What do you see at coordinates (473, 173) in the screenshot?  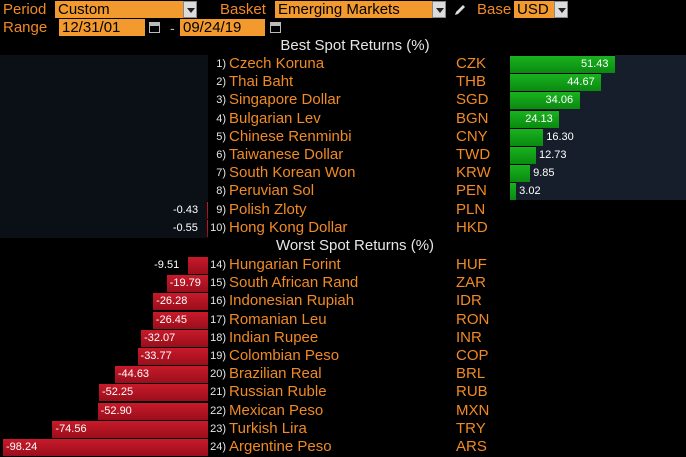 I see `currency-code: KRW` at bounding box center [473, 173].